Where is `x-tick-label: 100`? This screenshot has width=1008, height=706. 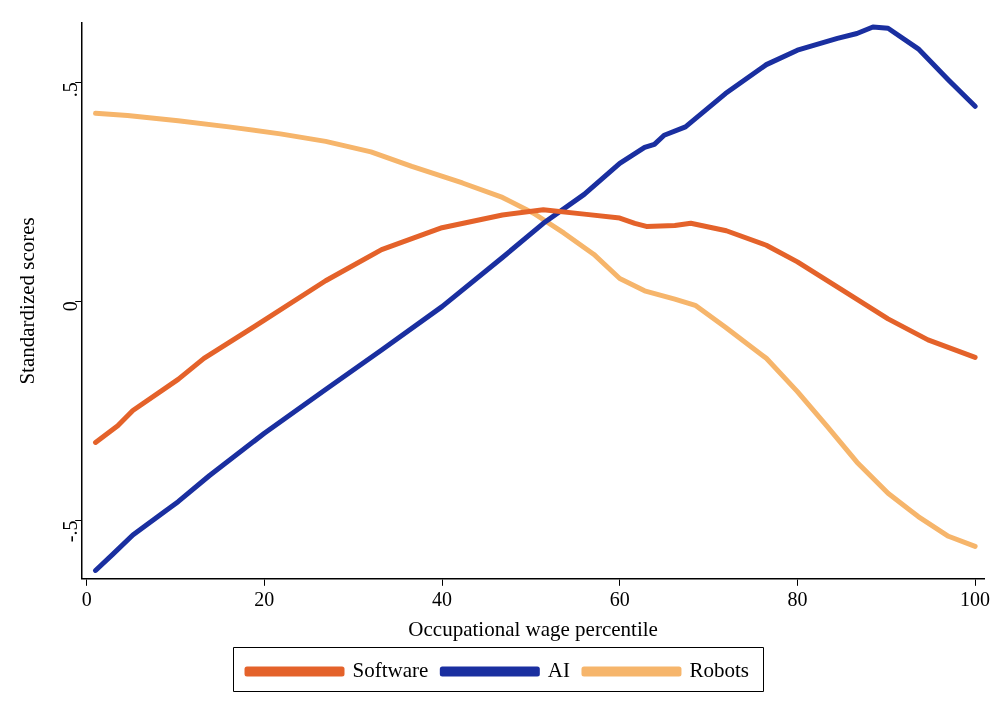 x-tick-label: 100 is located at coordinates (975, 599).